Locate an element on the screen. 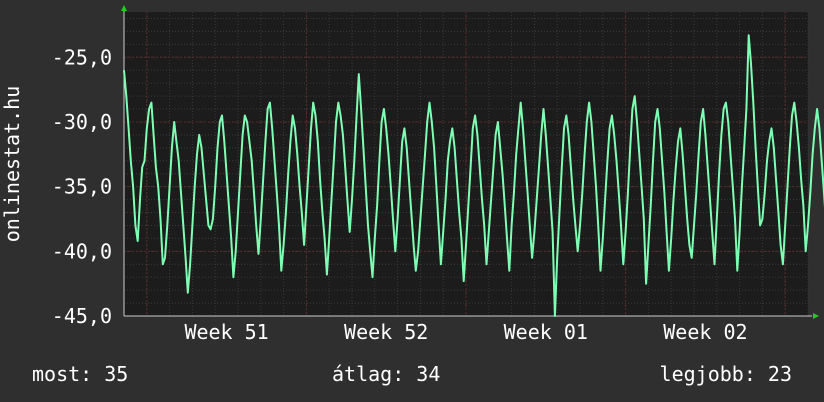  current-label: most: is located at coordinates (62, 374).